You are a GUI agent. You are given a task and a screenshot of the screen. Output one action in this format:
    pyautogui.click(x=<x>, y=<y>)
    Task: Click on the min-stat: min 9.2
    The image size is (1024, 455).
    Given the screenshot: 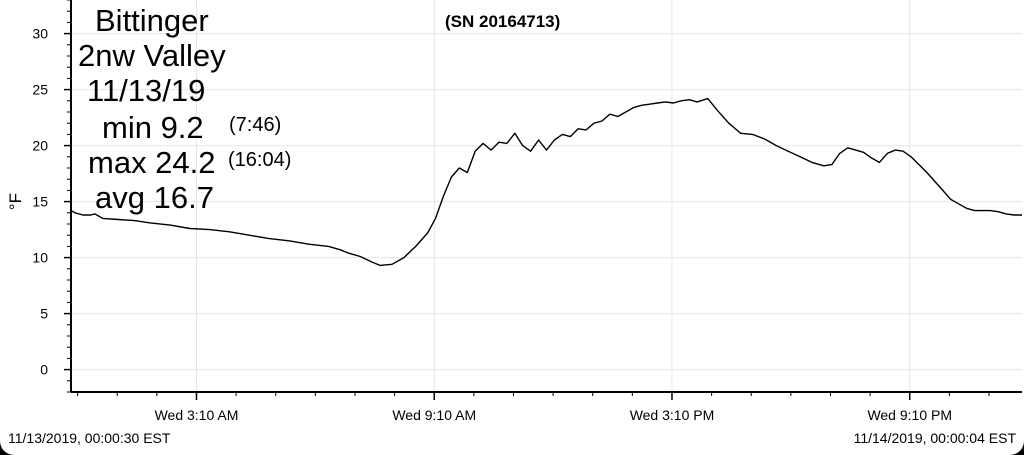 What is the action you would take?
    pyautogui.click(x=153, y=127)
    